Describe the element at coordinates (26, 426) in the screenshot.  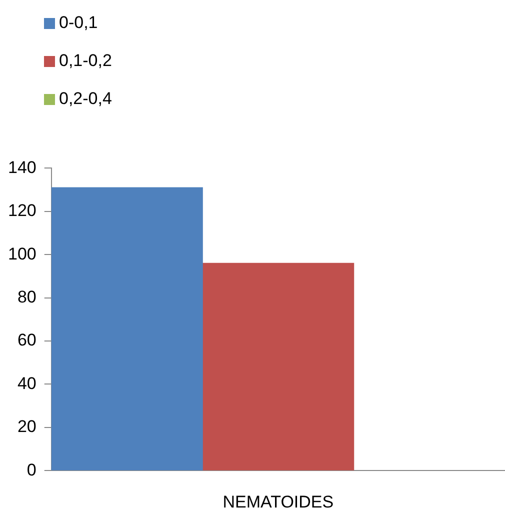
I see `y-tick-label: 20` at that location.